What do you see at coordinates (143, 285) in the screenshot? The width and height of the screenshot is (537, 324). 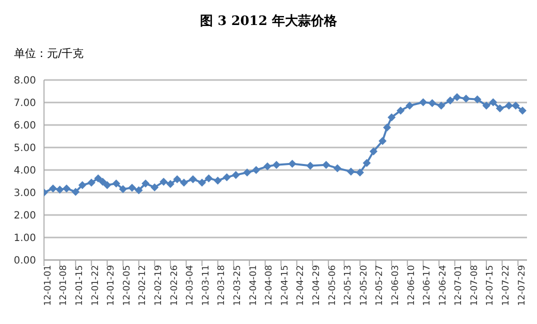 I see `x-tick-label: 12-02-12` at bounding box center [143, 285].